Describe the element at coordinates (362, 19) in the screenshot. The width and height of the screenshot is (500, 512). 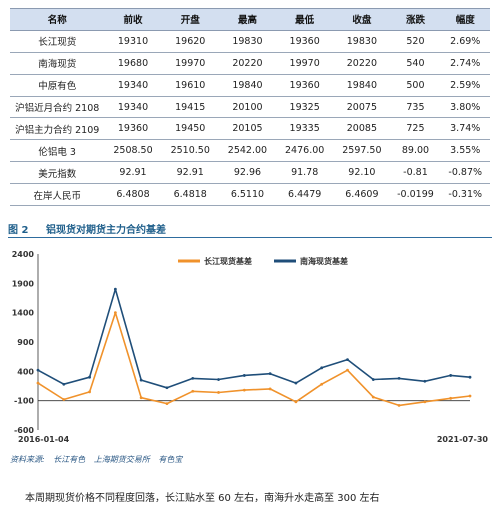
I see `header-close: 收盘` at that location.